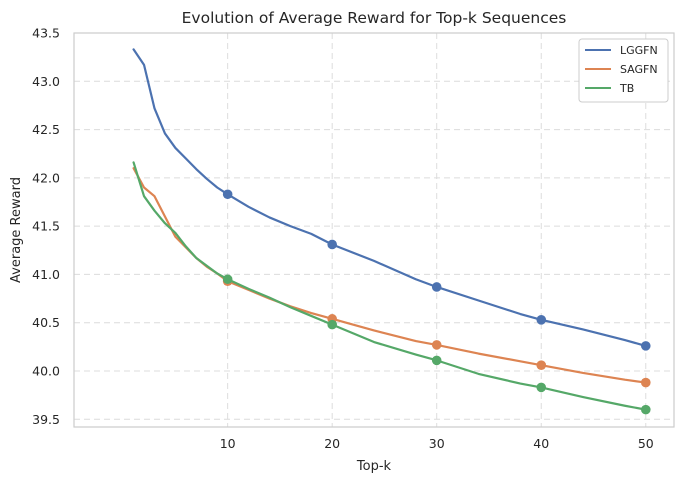  What do you see at coordinates (46, 226) in the screenshot?
I see `y-tick-label: 41.5` at bounding box center [46, 226].